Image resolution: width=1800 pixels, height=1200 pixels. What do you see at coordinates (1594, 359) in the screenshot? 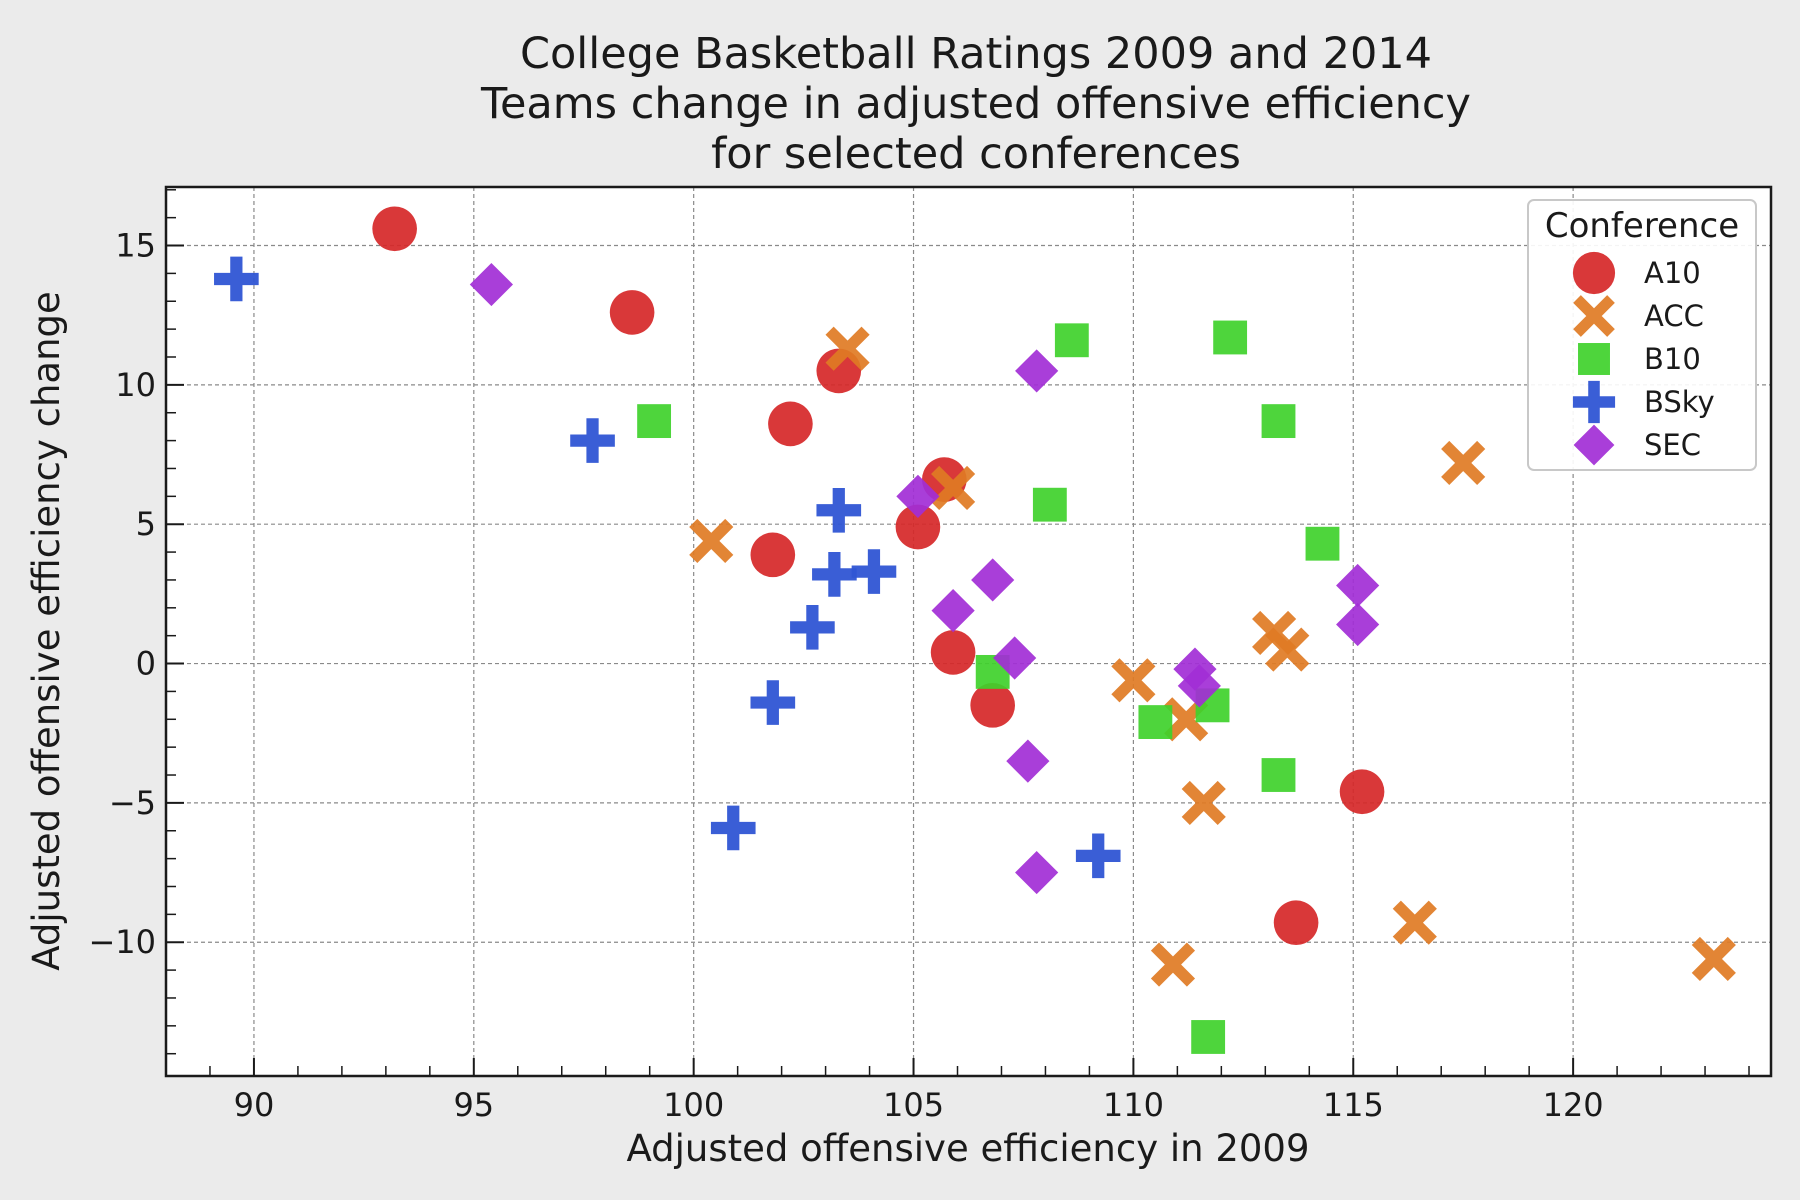
I see `legend-marker-b10` at bounding box center [1594, 359].